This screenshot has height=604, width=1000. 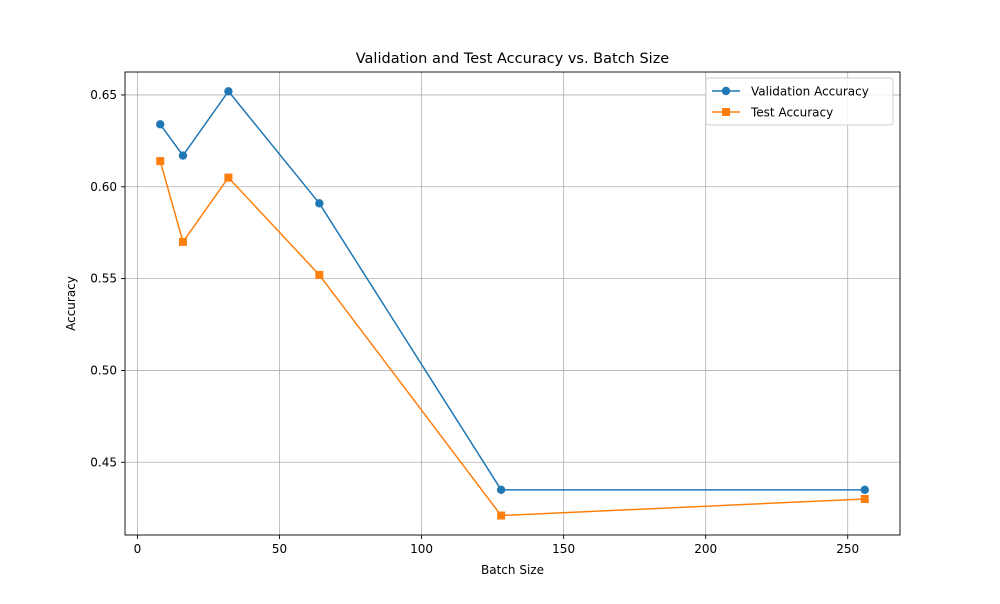 I want to click on x-tick-label: 250, so click(x=847, y=549).